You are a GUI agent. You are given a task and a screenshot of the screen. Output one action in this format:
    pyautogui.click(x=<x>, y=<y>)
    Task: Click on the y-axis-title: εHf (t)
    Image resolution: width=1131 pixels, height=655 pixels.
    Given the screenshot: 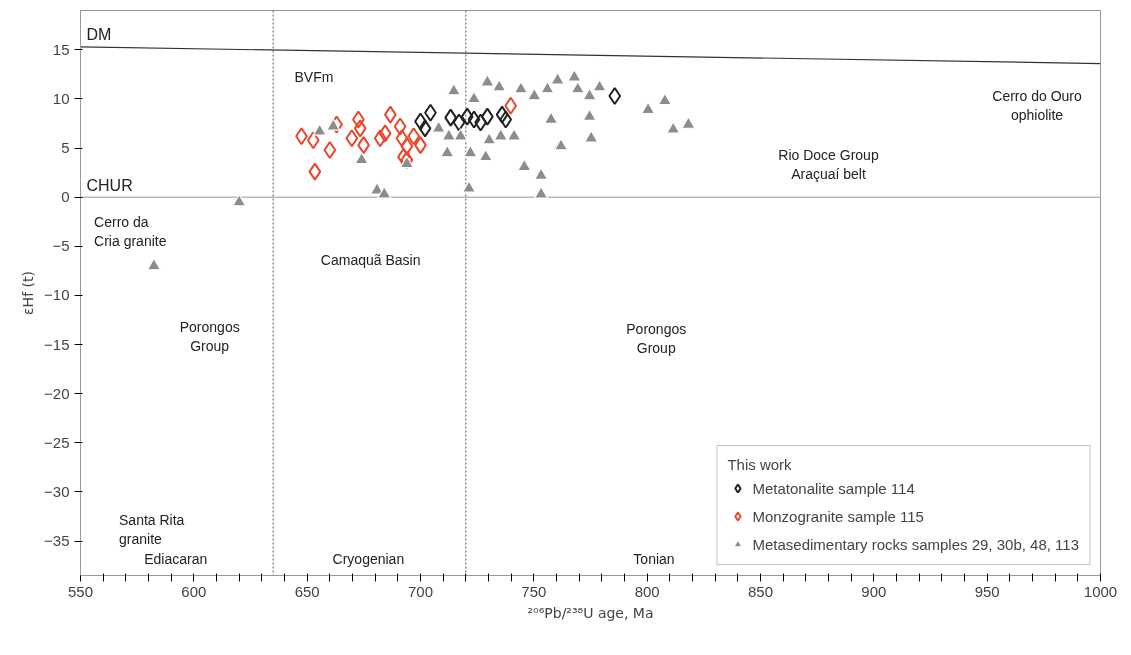 What is the action you would take?
    pyautogui.click(x=28, y=293)
    